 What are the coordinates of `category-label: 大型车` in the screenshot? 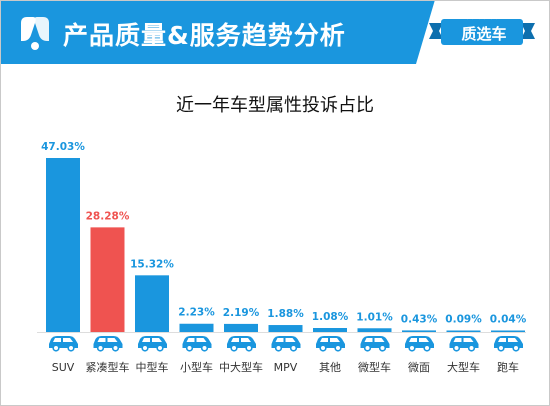 It's located at (463, 367).